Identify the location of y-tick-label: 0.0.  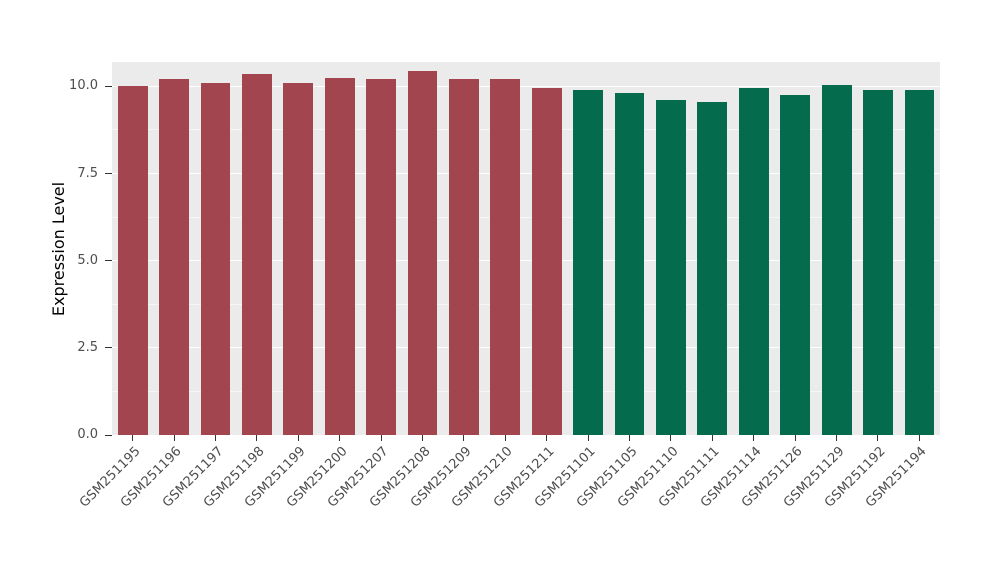
(87, 434).